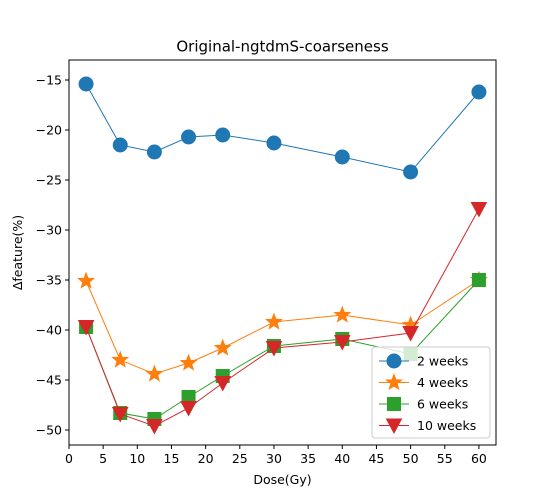  I want to click on legend-label-10-weeks: 10 weeks, so click(446, 425).